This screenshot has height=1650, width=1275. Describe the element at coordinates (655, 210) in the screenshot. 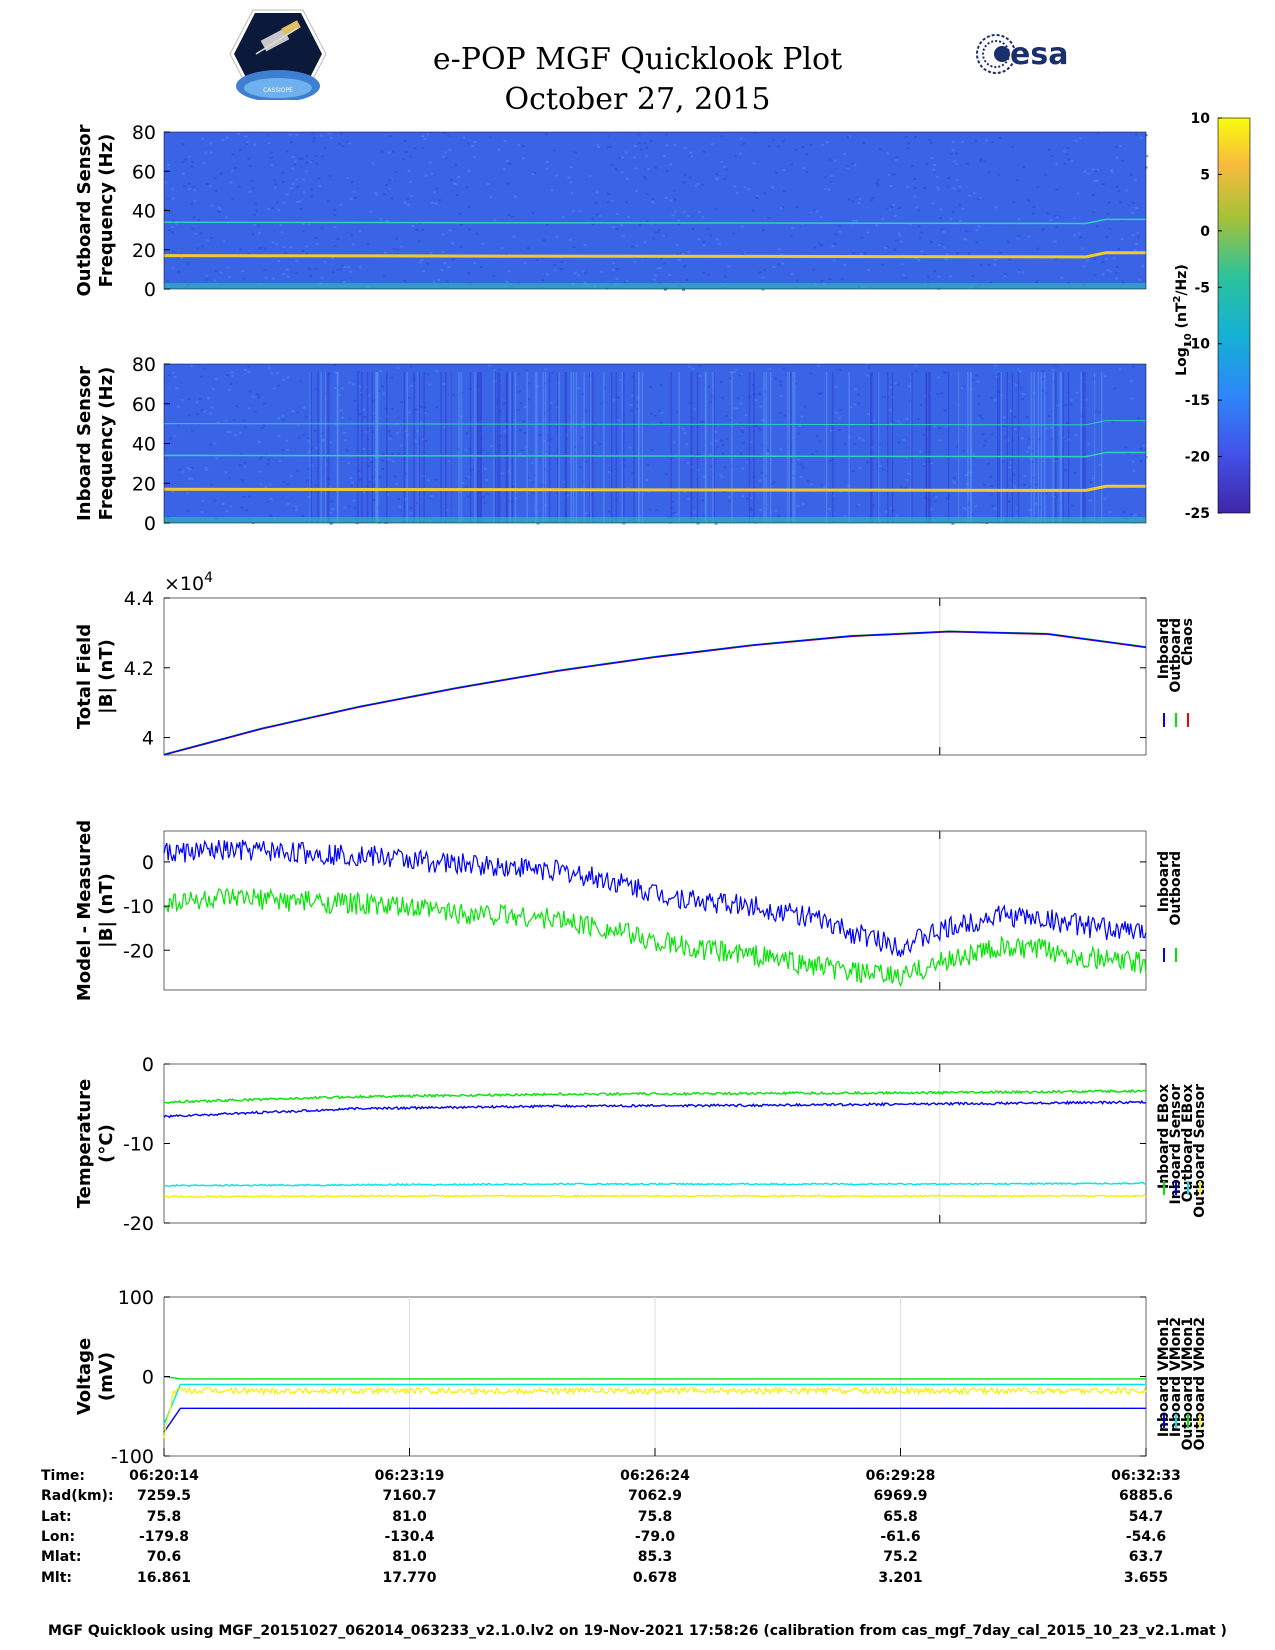

I see `outboard-spectrogram-background` at that location.